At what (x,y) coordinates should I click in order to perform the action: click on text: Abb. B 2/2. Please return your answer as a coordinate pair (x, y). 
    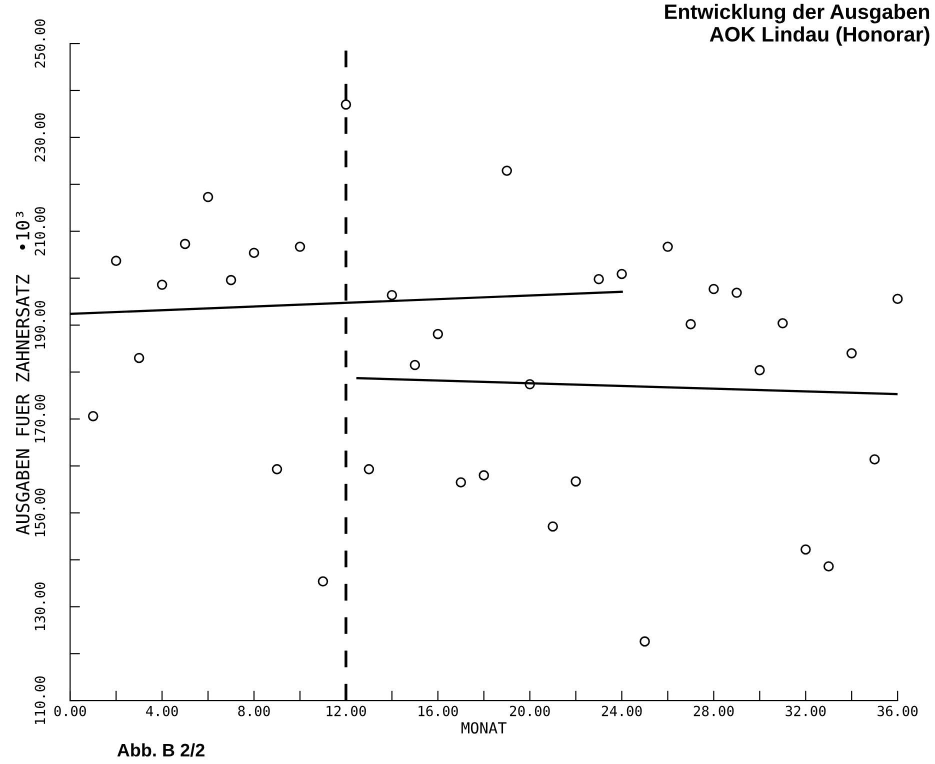
    Looking at the image, I should click on (160, 750).